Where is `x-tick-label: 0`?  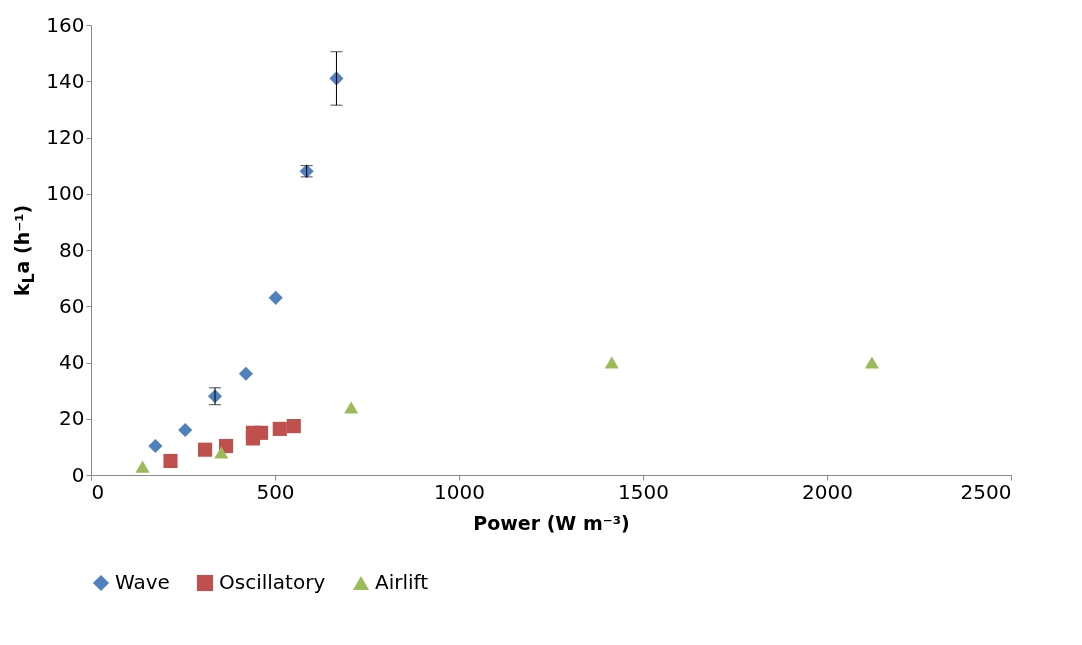 x-tick-label: 0 is located at coordinates (98, 491).